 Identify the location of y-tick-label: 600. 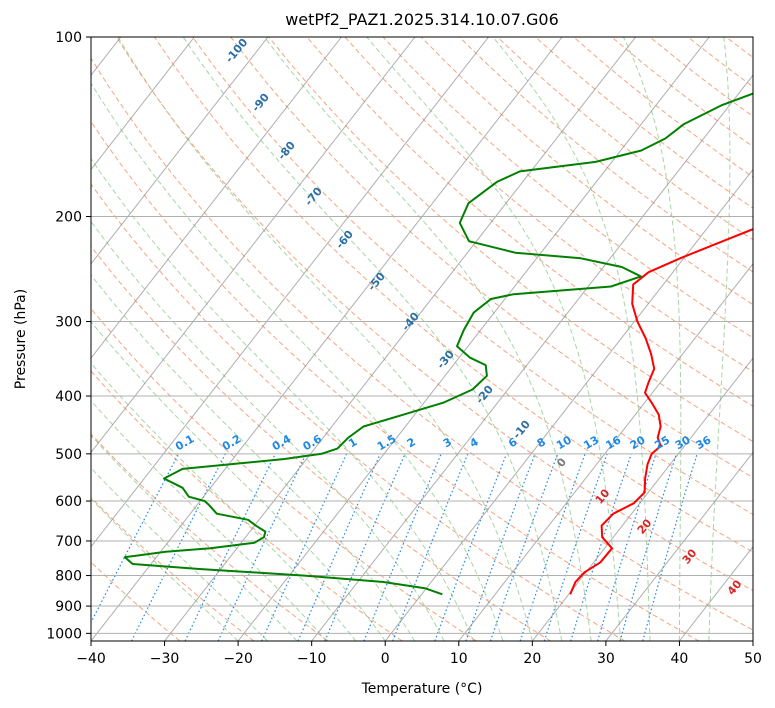
(68, 502).